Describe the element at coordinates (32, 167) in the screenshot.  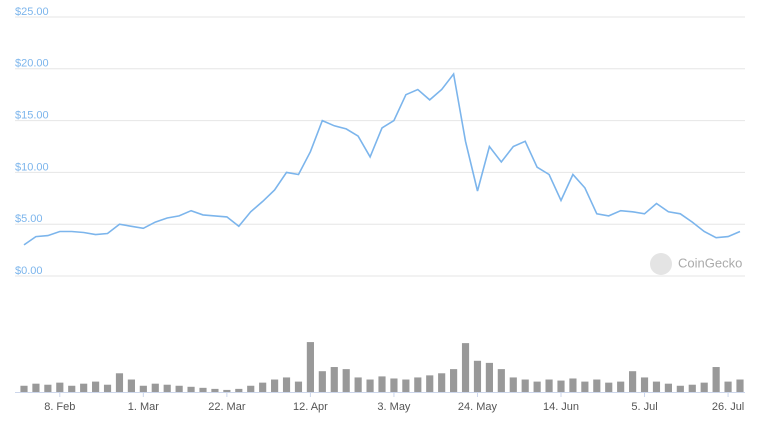
I see `y-tick-label: $10.00` at that location.